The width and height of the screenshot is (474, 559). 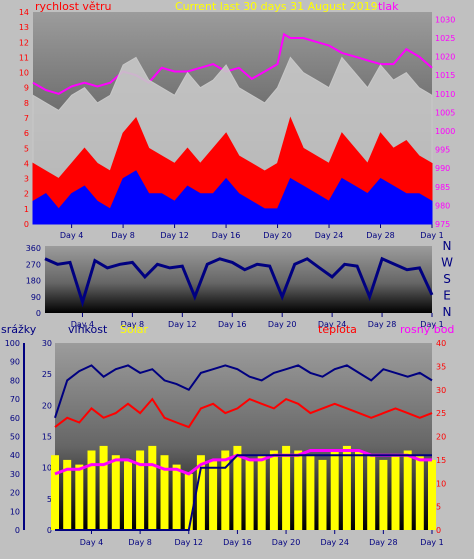 I want to click on direction-panel-background, so click(x=238, y=279).